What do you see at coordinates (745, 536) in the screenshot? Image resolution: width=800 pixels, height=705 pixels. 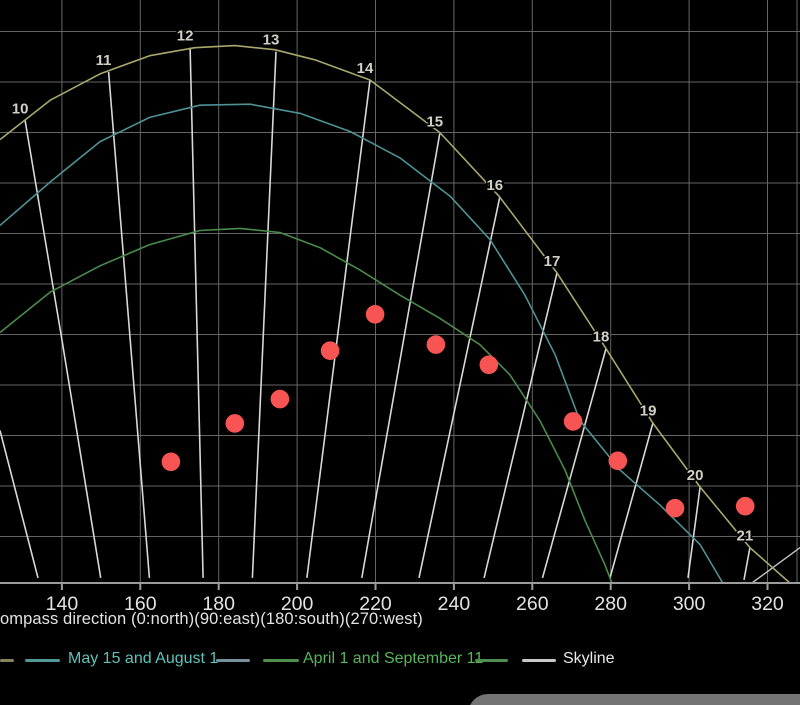 I see `hour-label-21: 21` at bounding box center [745, 536].